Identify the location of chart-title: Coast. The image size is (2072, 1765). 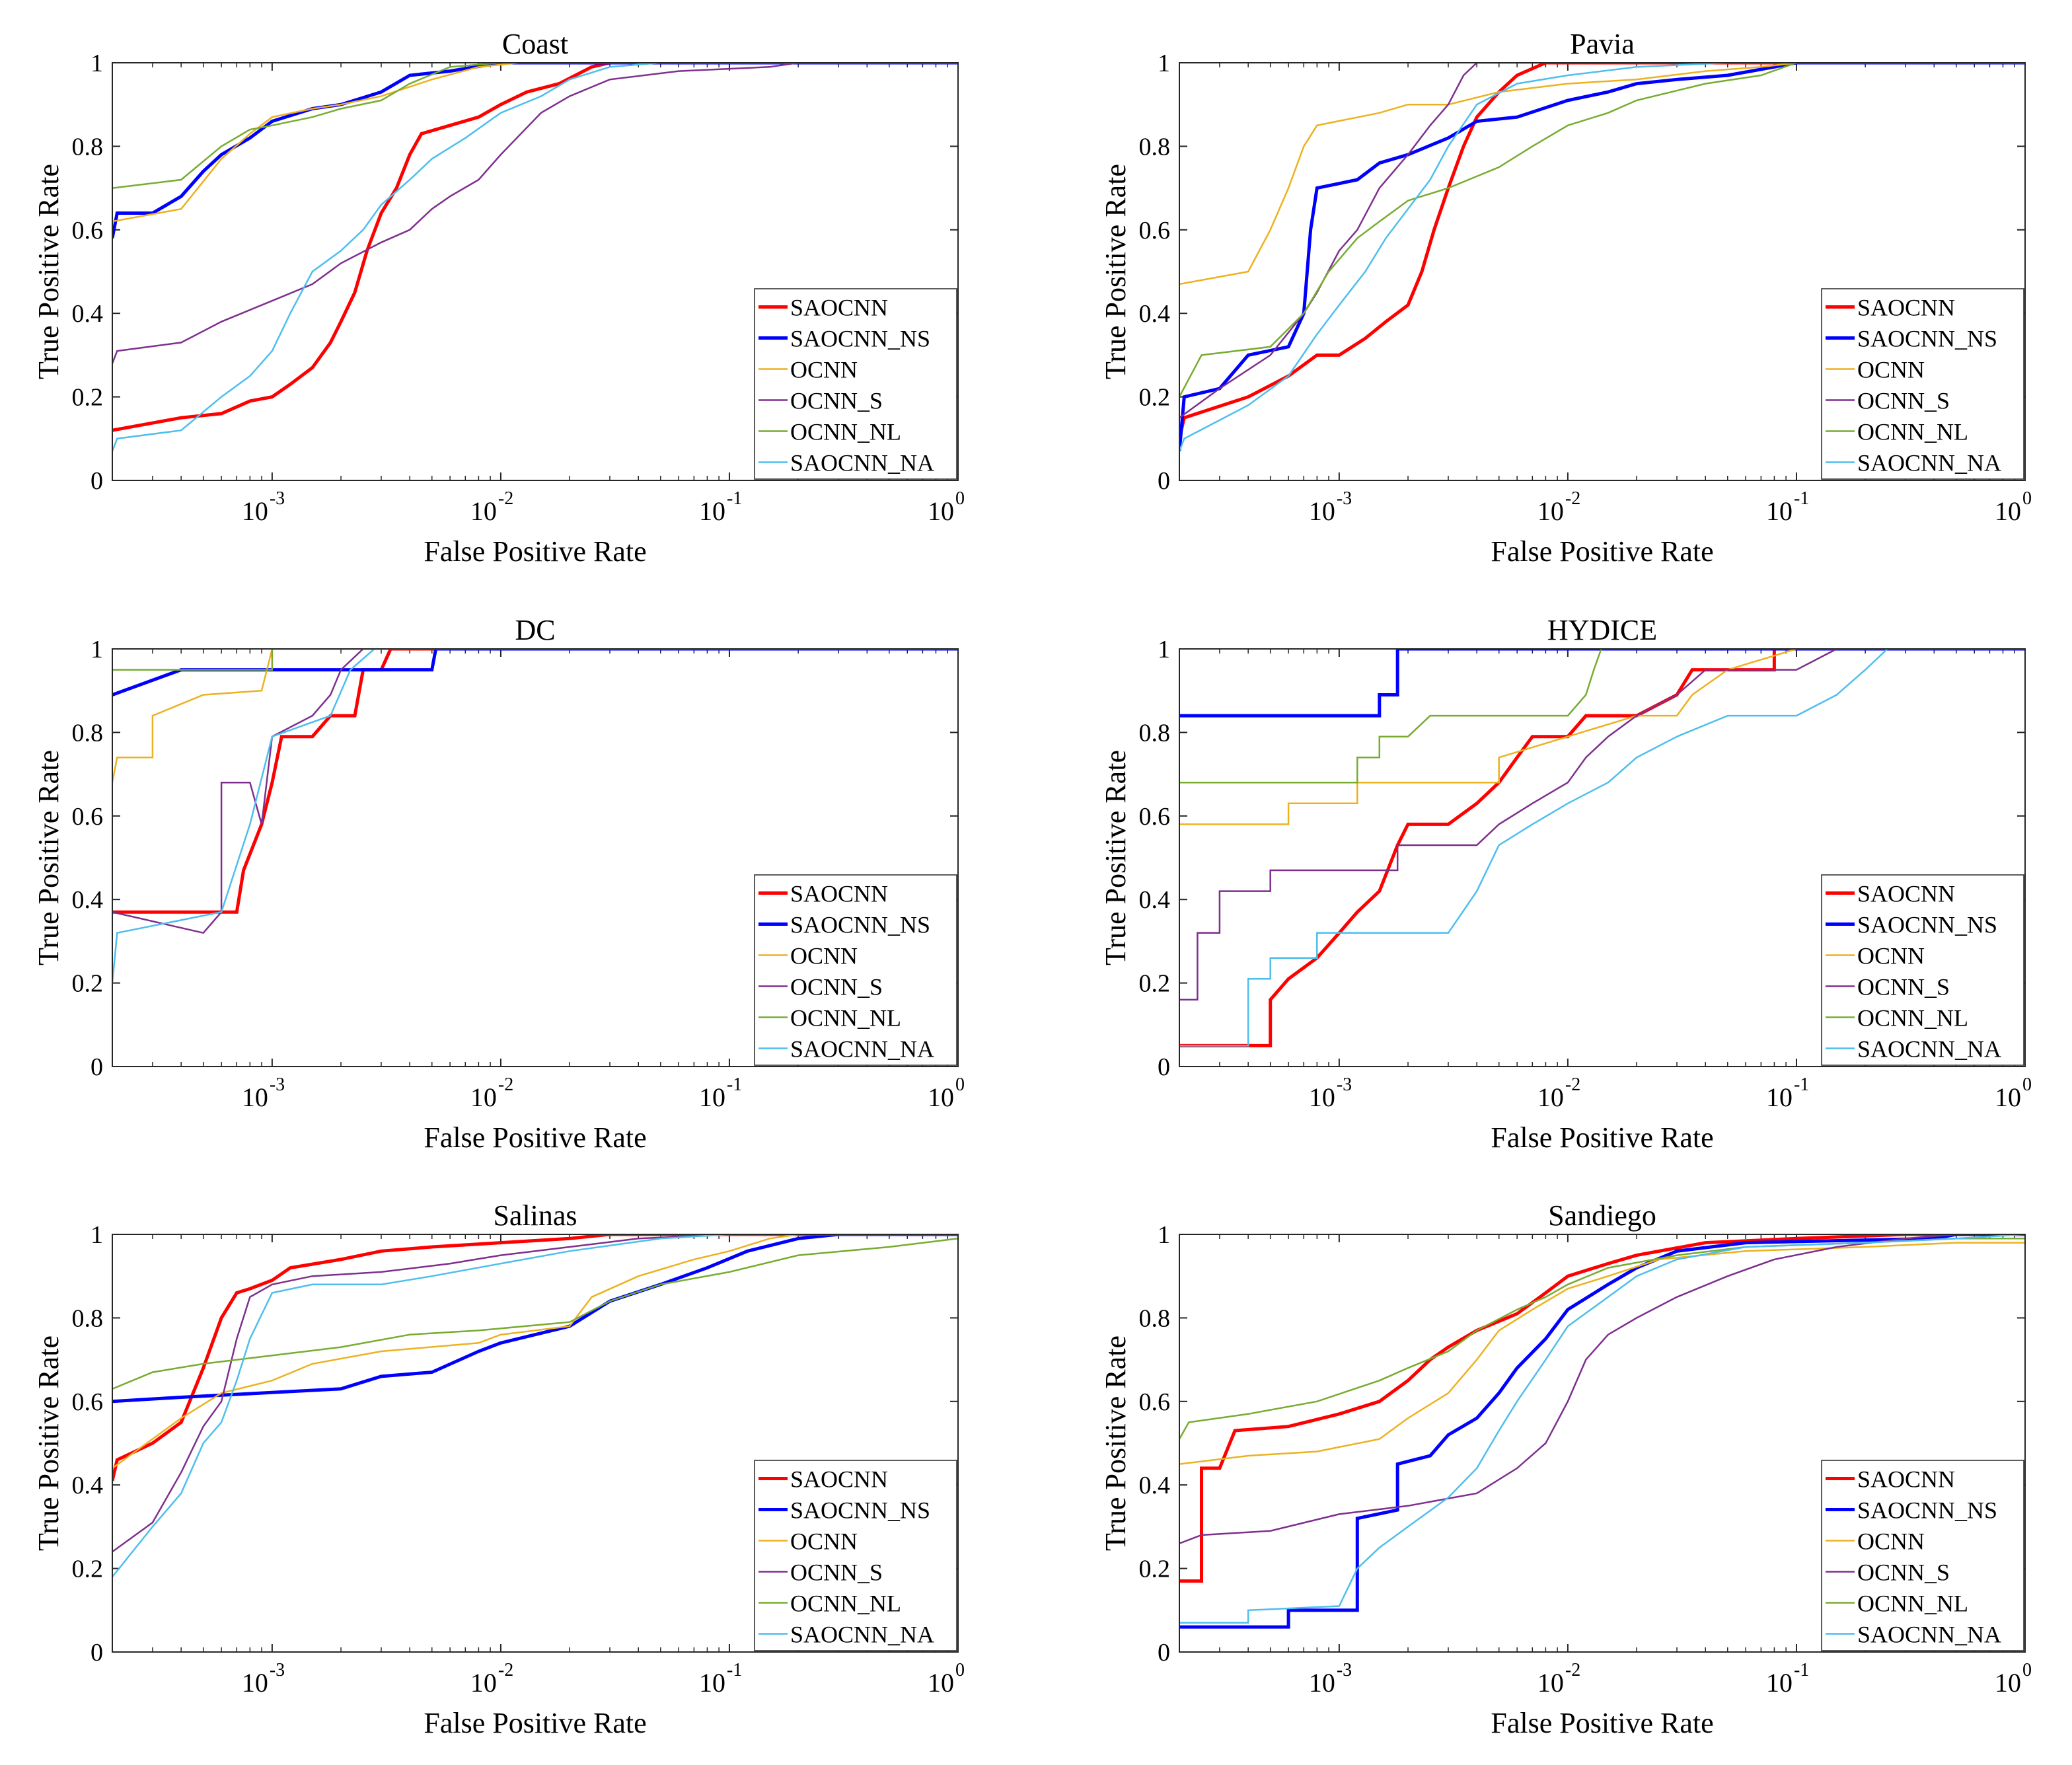
(535, 44).